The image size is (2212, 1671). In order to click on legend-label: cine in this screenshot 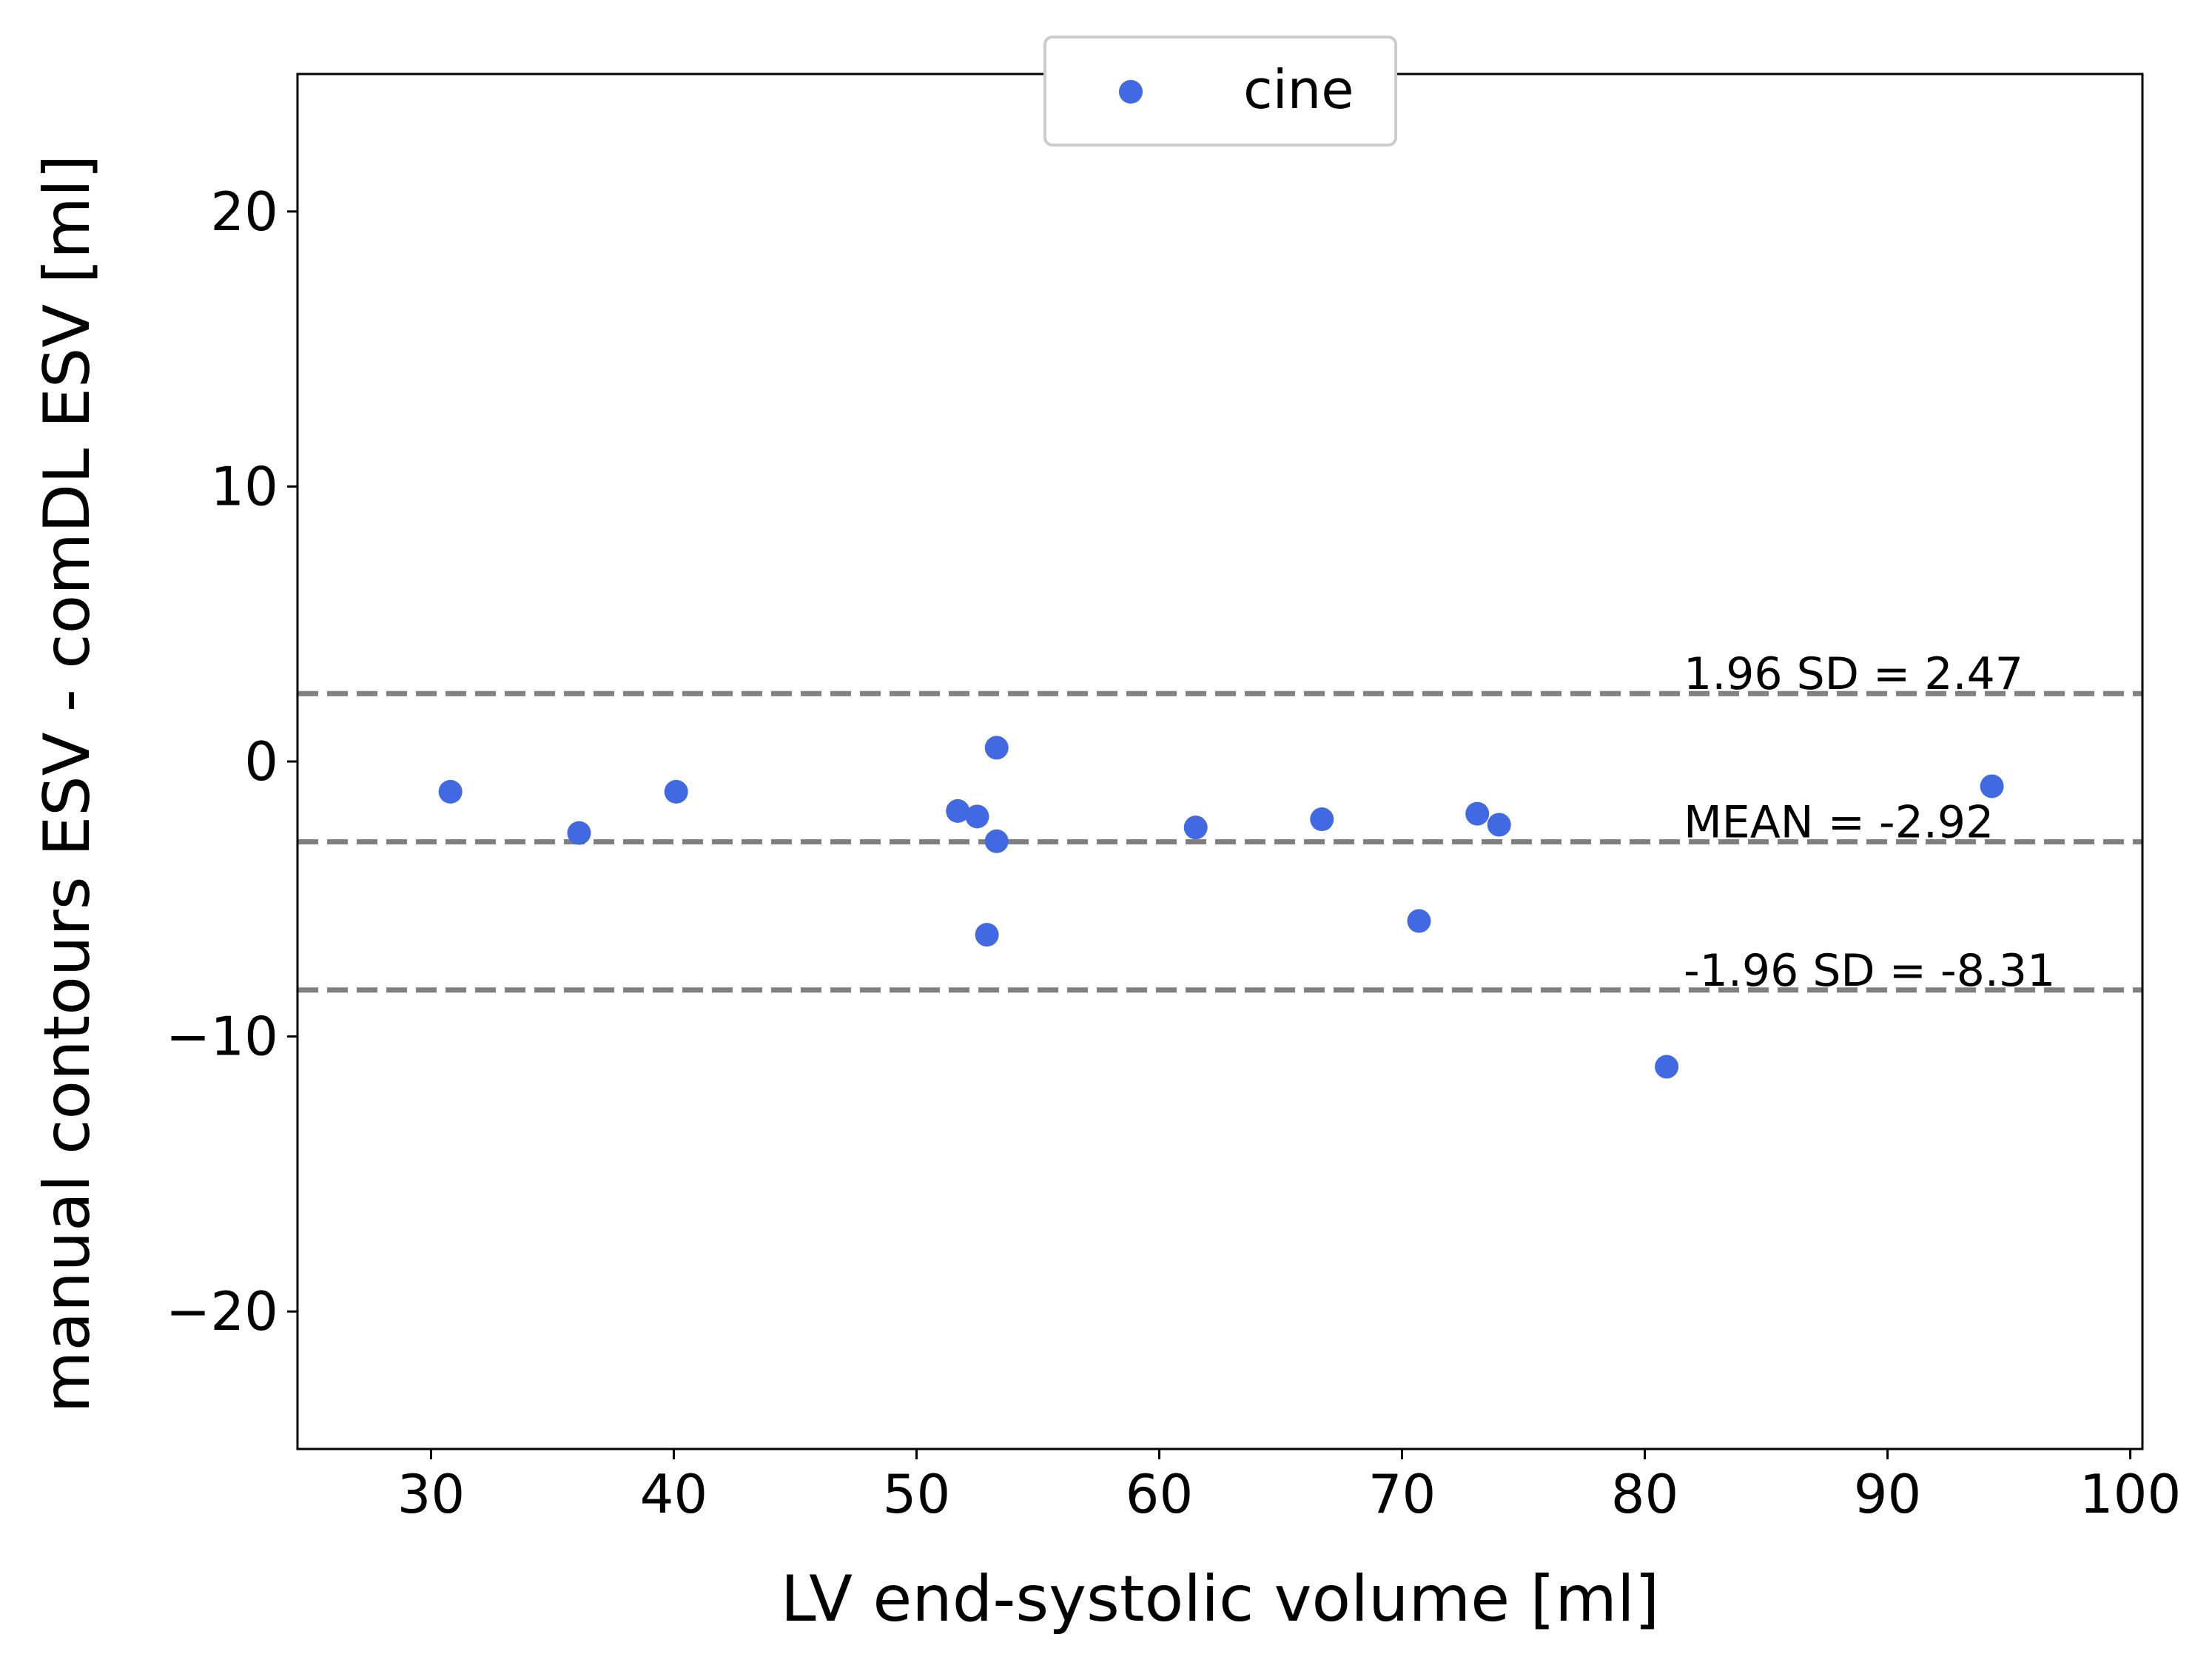, I will do `click(1298, 89)`.